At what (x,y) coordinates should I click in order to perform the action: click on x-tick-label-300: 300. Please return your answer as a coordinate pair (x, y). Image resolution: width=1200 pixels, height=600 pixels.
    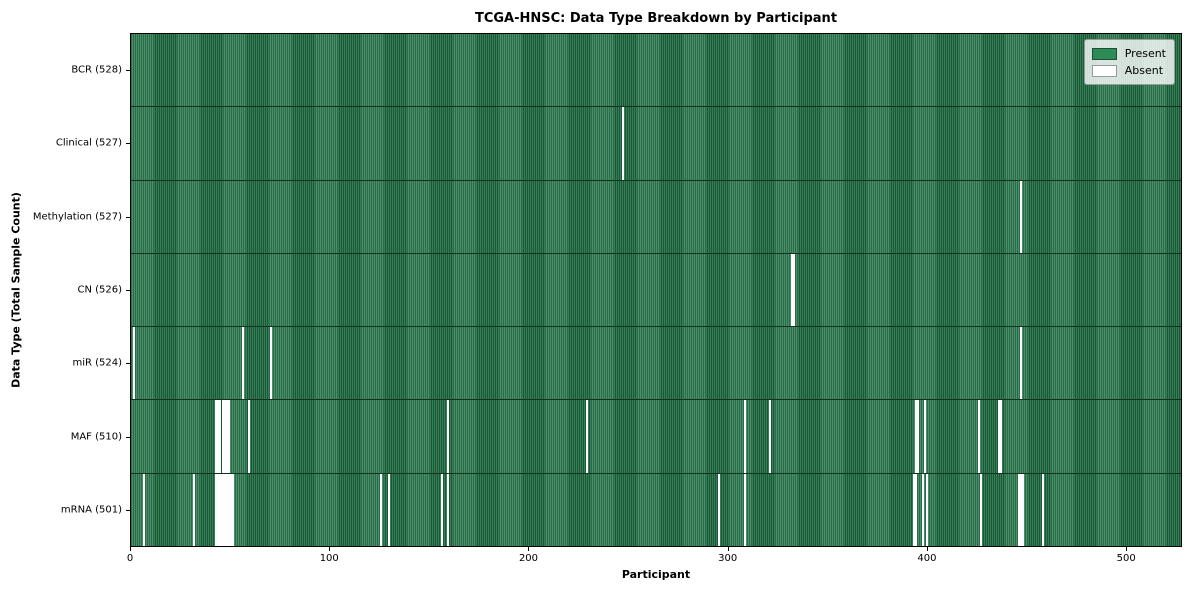
    Looking at the image, I should click on (728, 558).